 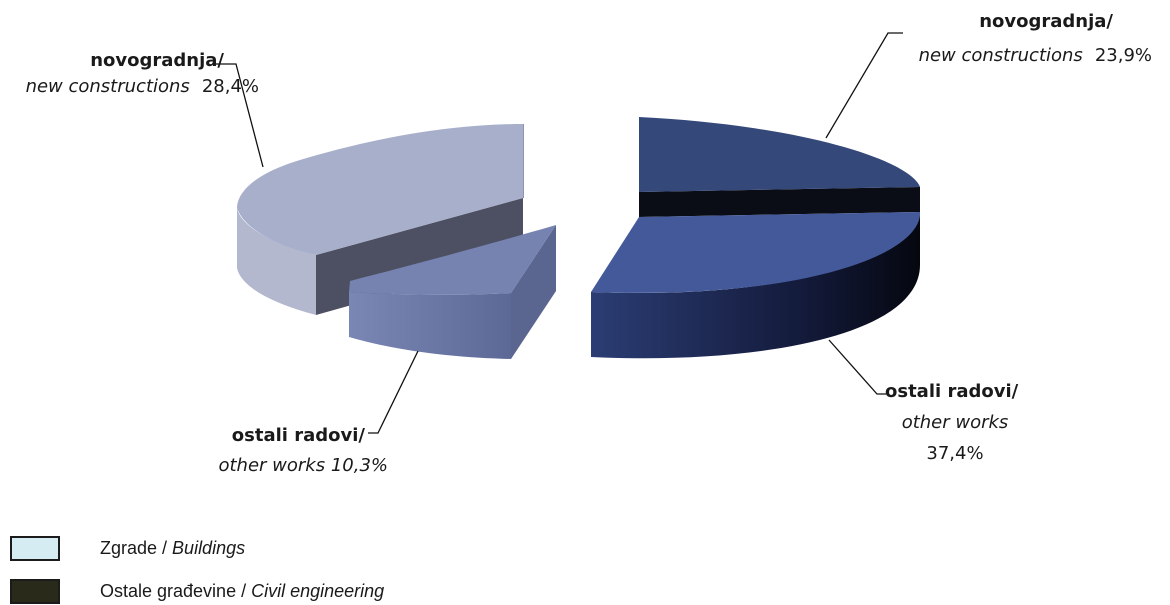 I want to click on legend-item-civil-engineering: Ostale građevine / Civil engineering, so click(x=197, y=591).